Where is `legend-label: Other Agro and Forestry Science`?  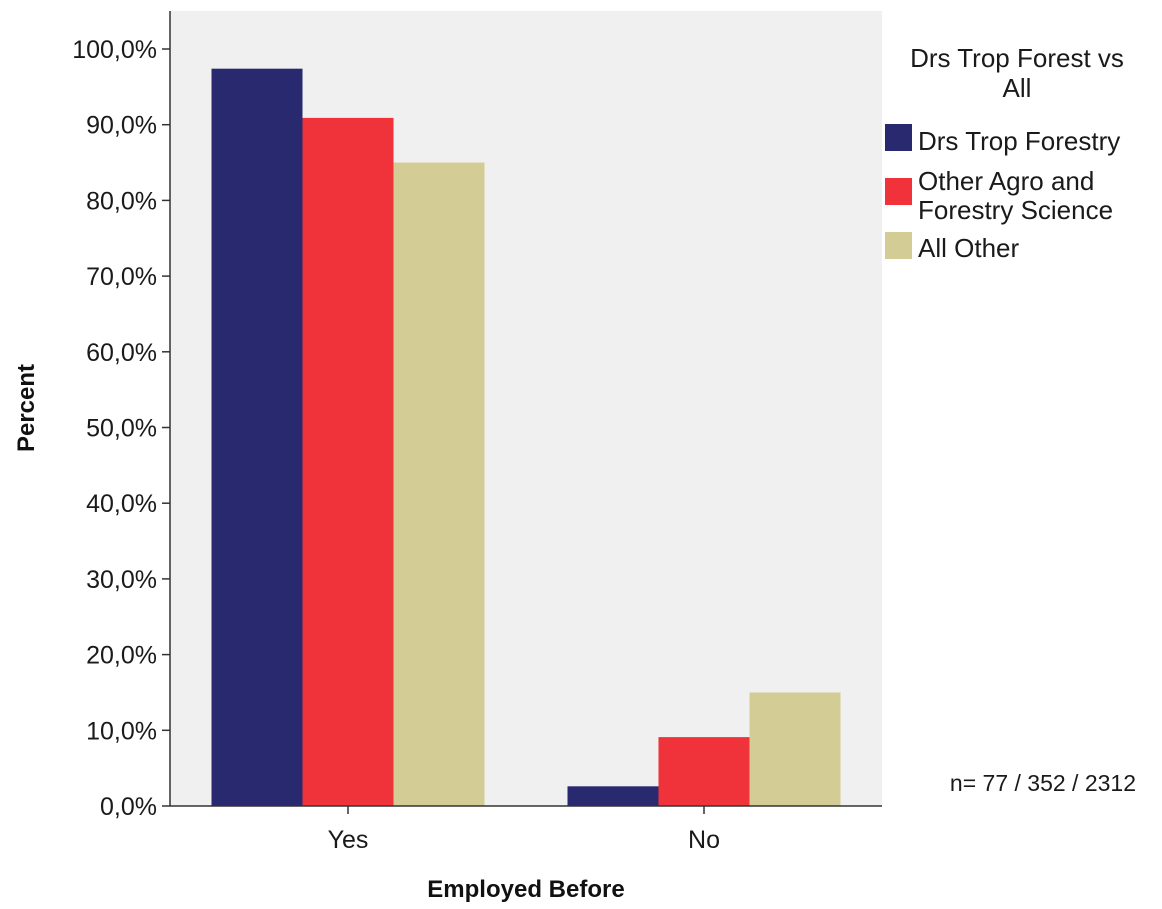 legend-label: Other Agro and Forestry Science is located at coordinates (1015, 195).